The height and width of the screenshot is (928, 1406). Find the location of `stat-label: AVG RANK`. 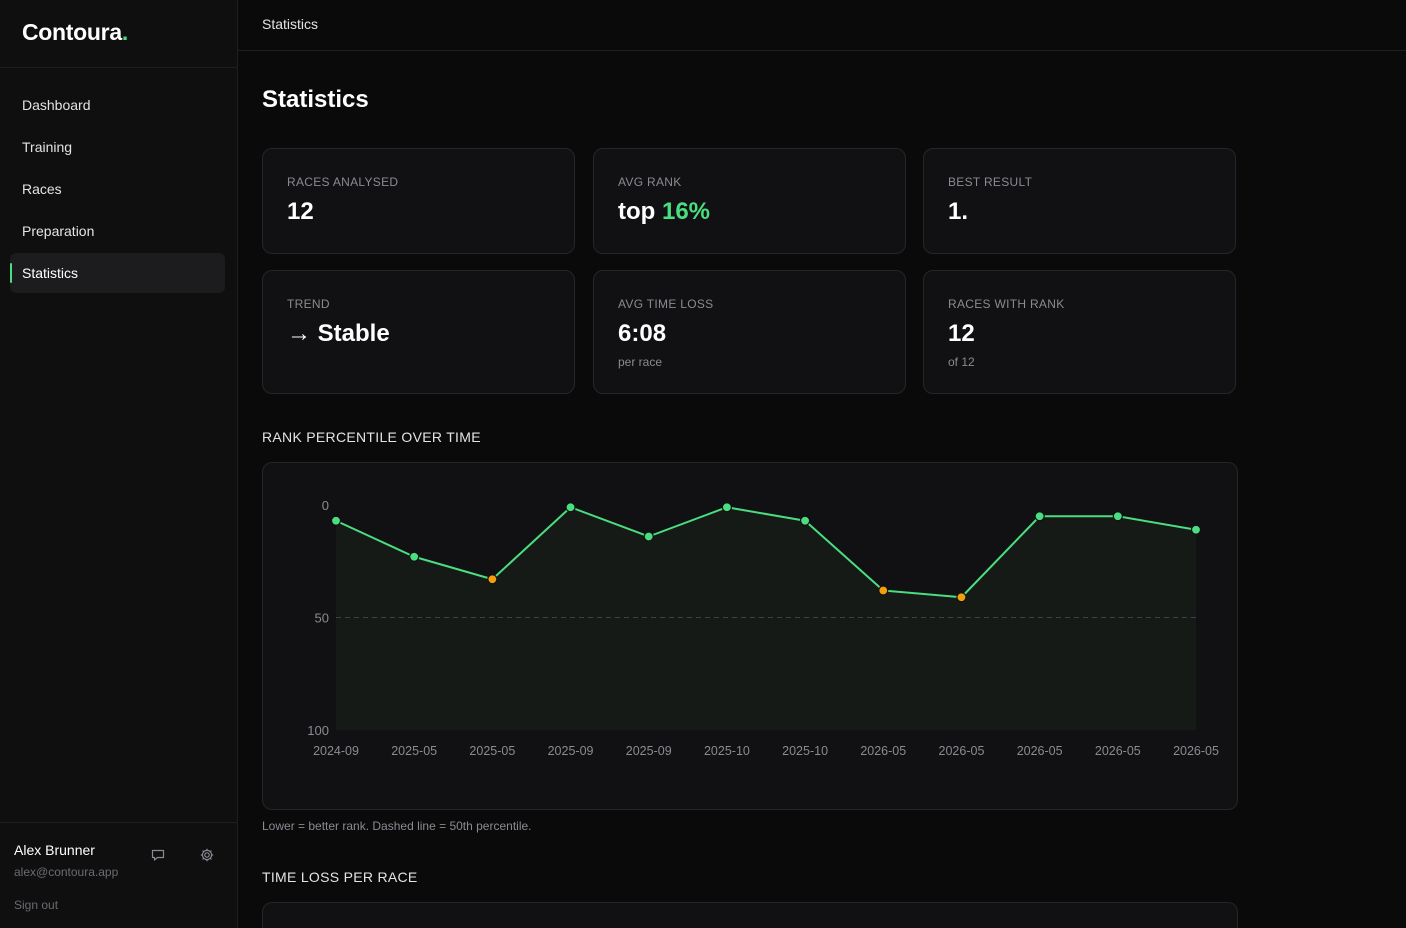

stat-label: AVG RANK is located at coordinates (650, 182).